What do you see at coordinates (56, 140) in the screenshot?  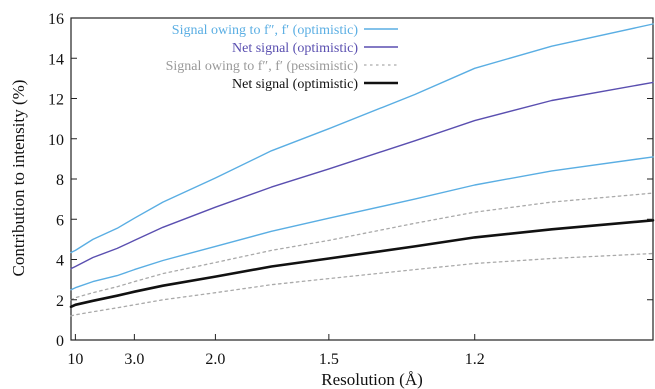 I see `y-tick-label: 10` at bounding box center [56, 140].